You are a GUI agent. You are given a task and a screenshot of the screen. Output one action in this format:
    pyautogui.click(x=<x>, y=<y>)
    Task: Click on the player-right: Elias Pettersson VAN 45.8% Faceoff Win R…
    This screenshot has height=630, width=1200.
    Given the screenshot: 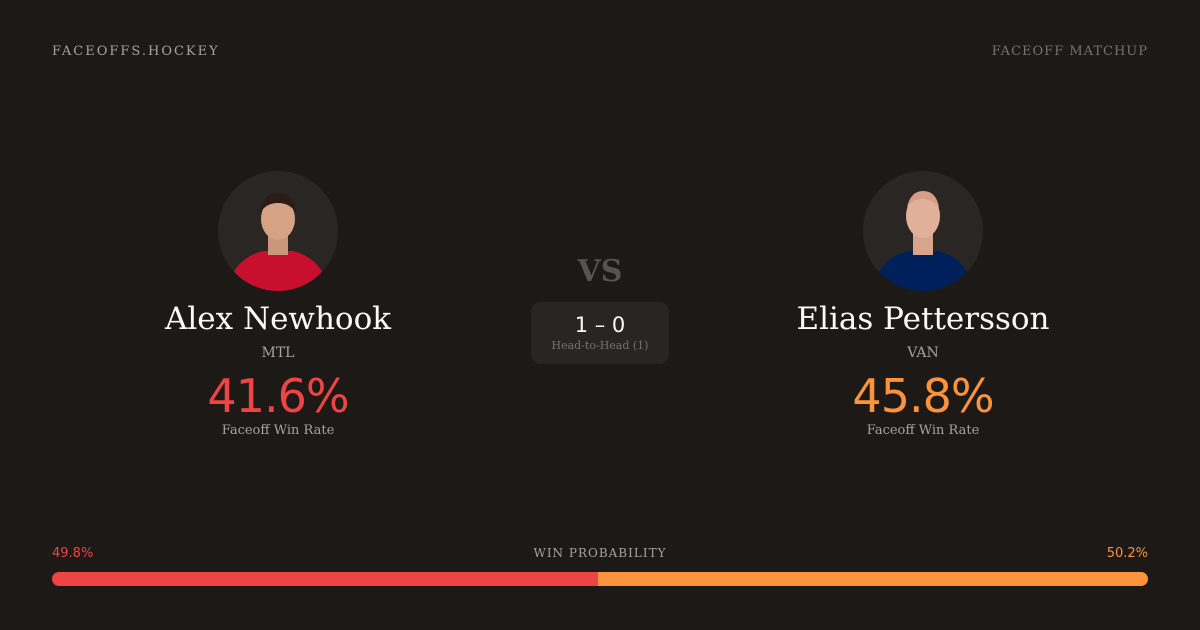 What is the action you would take?
    pyautogui.click(x=923, y=304)
    